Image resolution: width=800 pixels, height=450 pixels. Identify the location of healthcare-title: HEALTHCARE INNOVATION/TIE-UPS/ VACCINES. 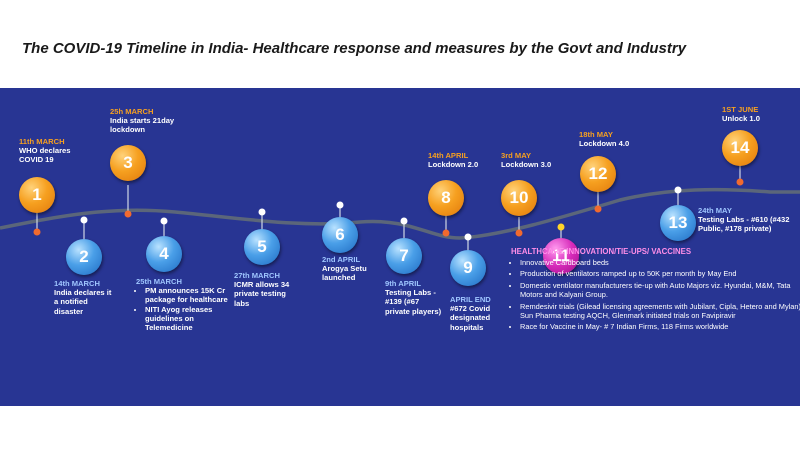
(601, 251).